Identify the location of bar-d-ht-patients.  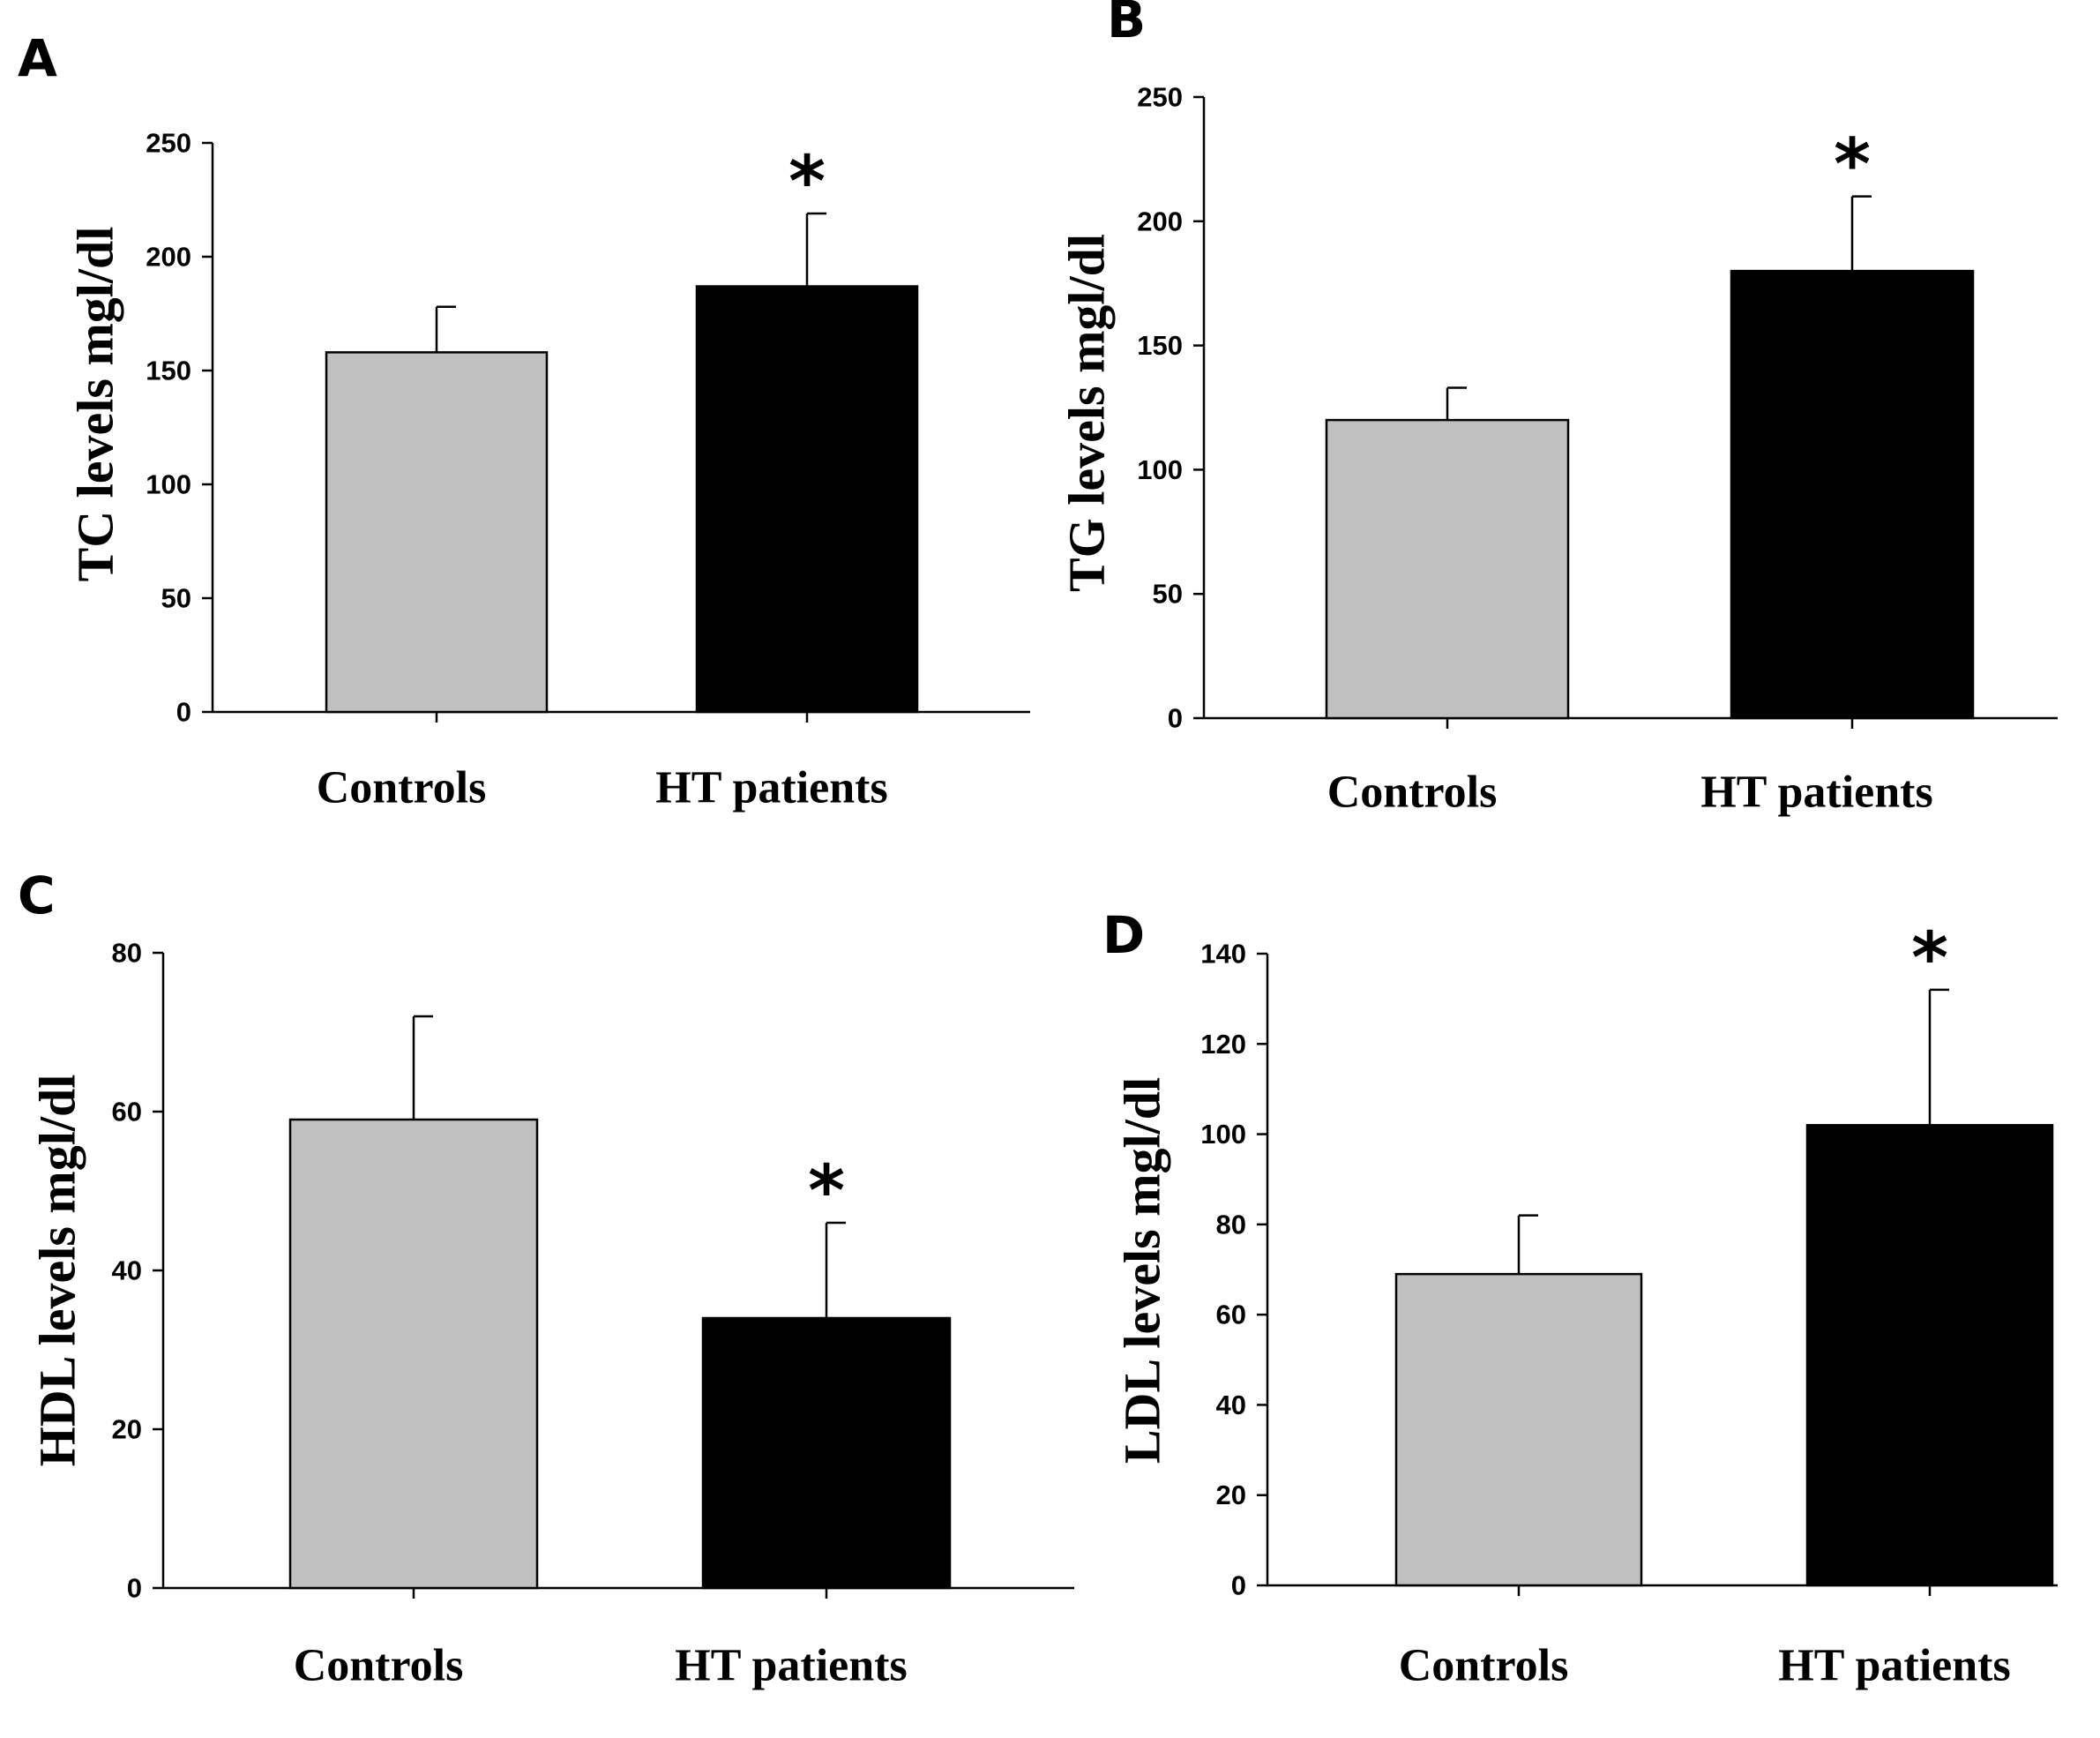
(1929, 1355).